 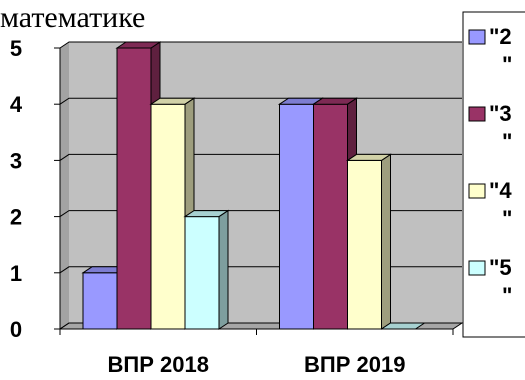 What do you see at coordinates (16, 329) in the screenshot?
I see `y-tick-label: 0` at bounding box center [16, 329].